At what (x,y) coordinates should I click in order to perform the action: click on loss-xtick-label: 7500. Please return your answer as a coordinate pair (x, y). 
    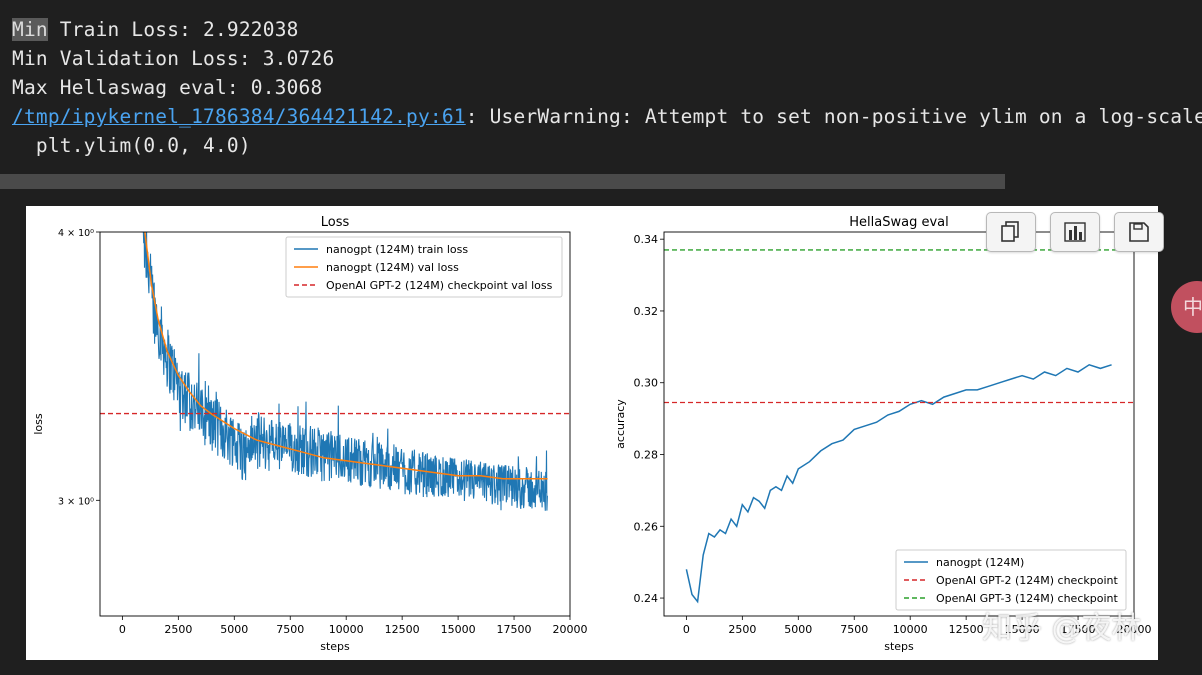
    Looking at the image, I should click on (290, 629).